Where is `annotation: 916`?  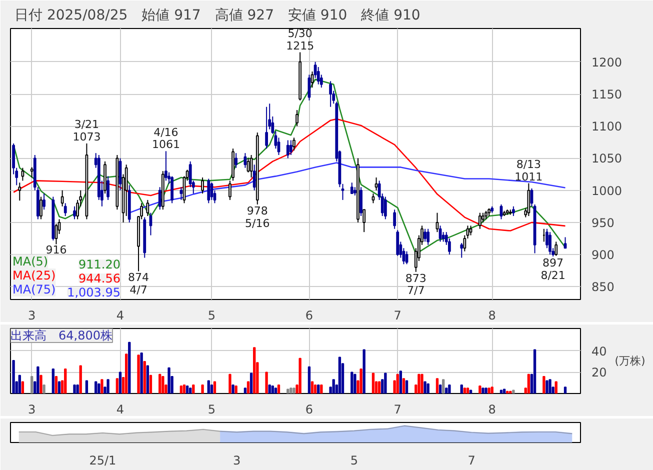 annotation: 916 is located at coordinates (56, 249).